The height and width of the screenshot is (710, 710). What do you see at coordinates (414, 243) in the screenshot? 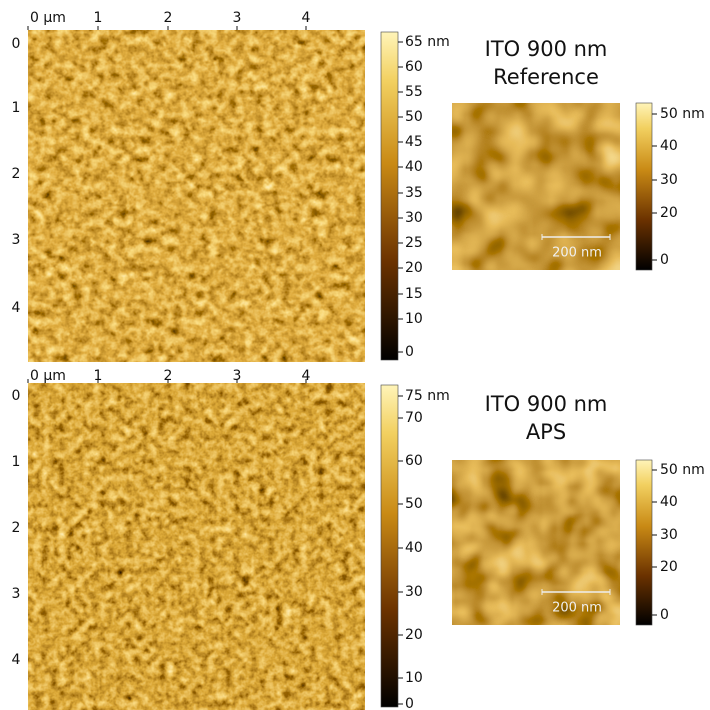
I see `colorbar-label: 25` at bounding box center [414, 243].